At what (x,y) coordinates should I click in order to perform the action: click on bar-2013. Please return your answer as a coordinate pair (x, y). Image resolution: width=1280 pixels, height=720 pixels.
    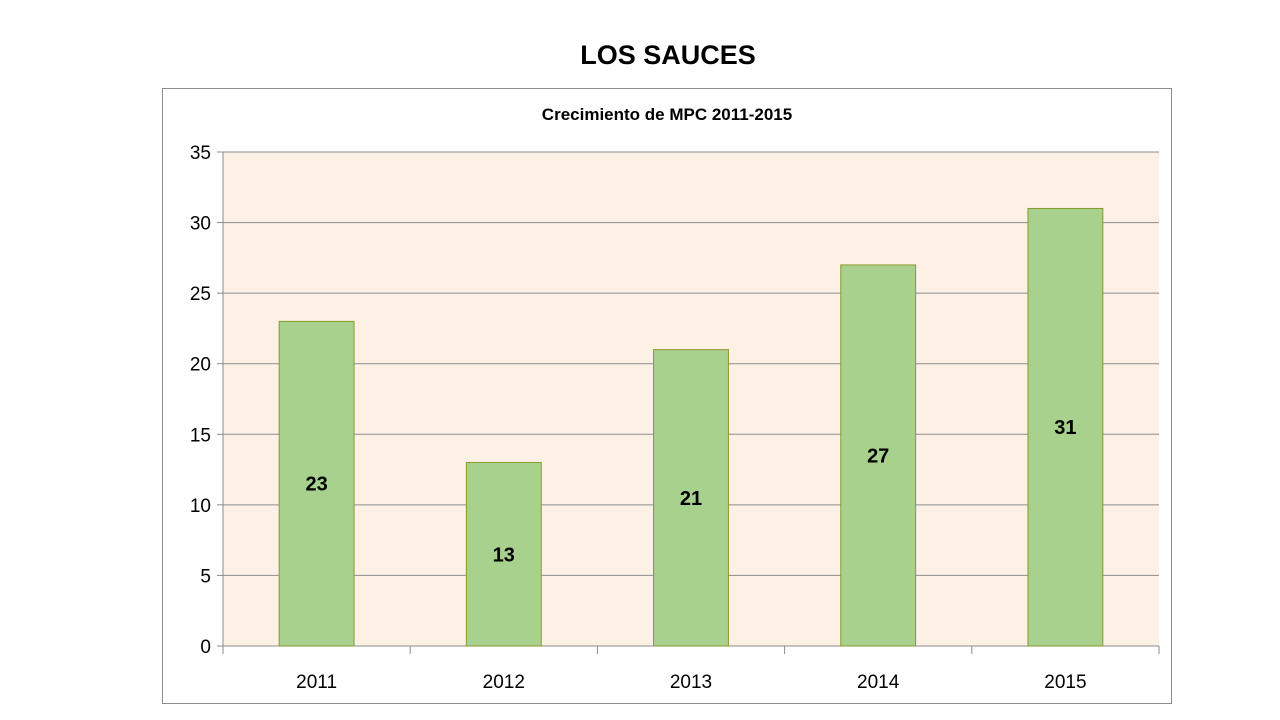
    Looking at the image, I should click on (691, 498).